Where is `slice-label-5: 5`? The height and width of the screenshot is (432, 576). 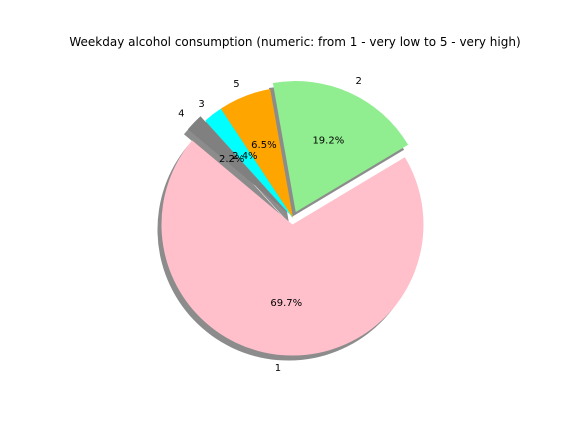 slice-label-5: 5 is located at coordinates (236, 84).